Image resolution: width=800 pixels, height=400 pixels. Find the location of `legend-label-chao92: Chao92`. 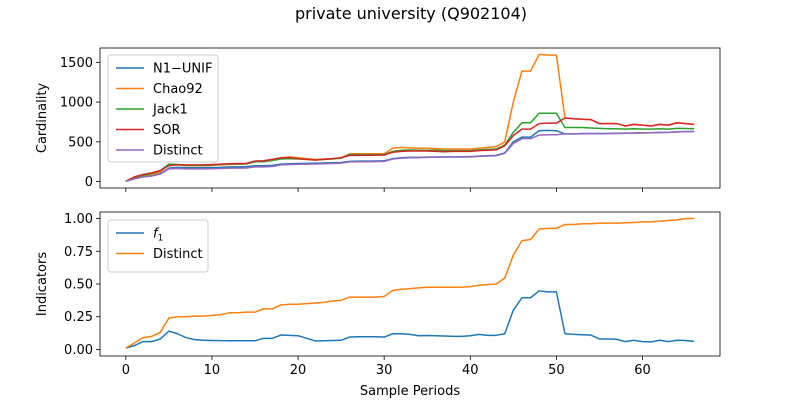

legend-label-chao92: Chao92 is located at coordinates (178, 89).